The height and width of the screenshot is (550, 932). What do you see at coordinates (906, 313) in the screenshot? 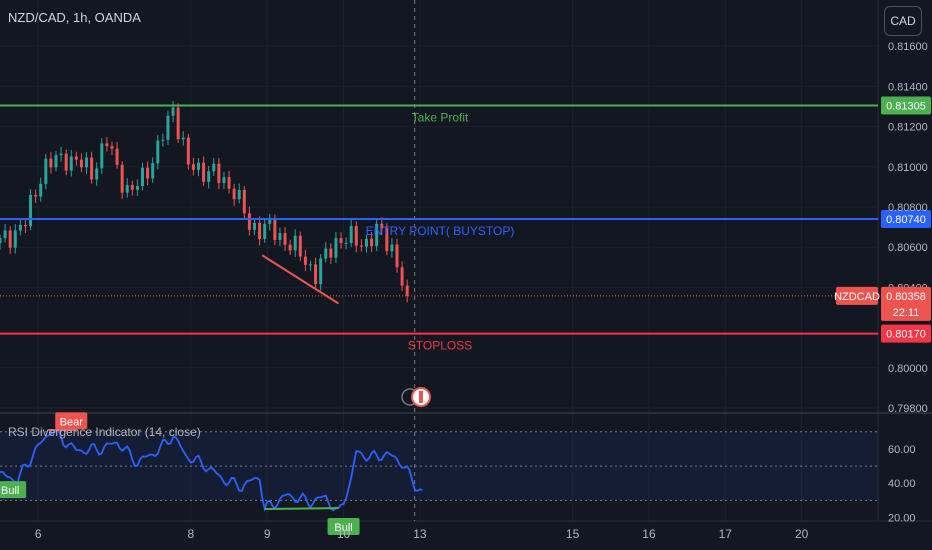
I see `countdown-text: 22:11` at bounding box center [906, 313].